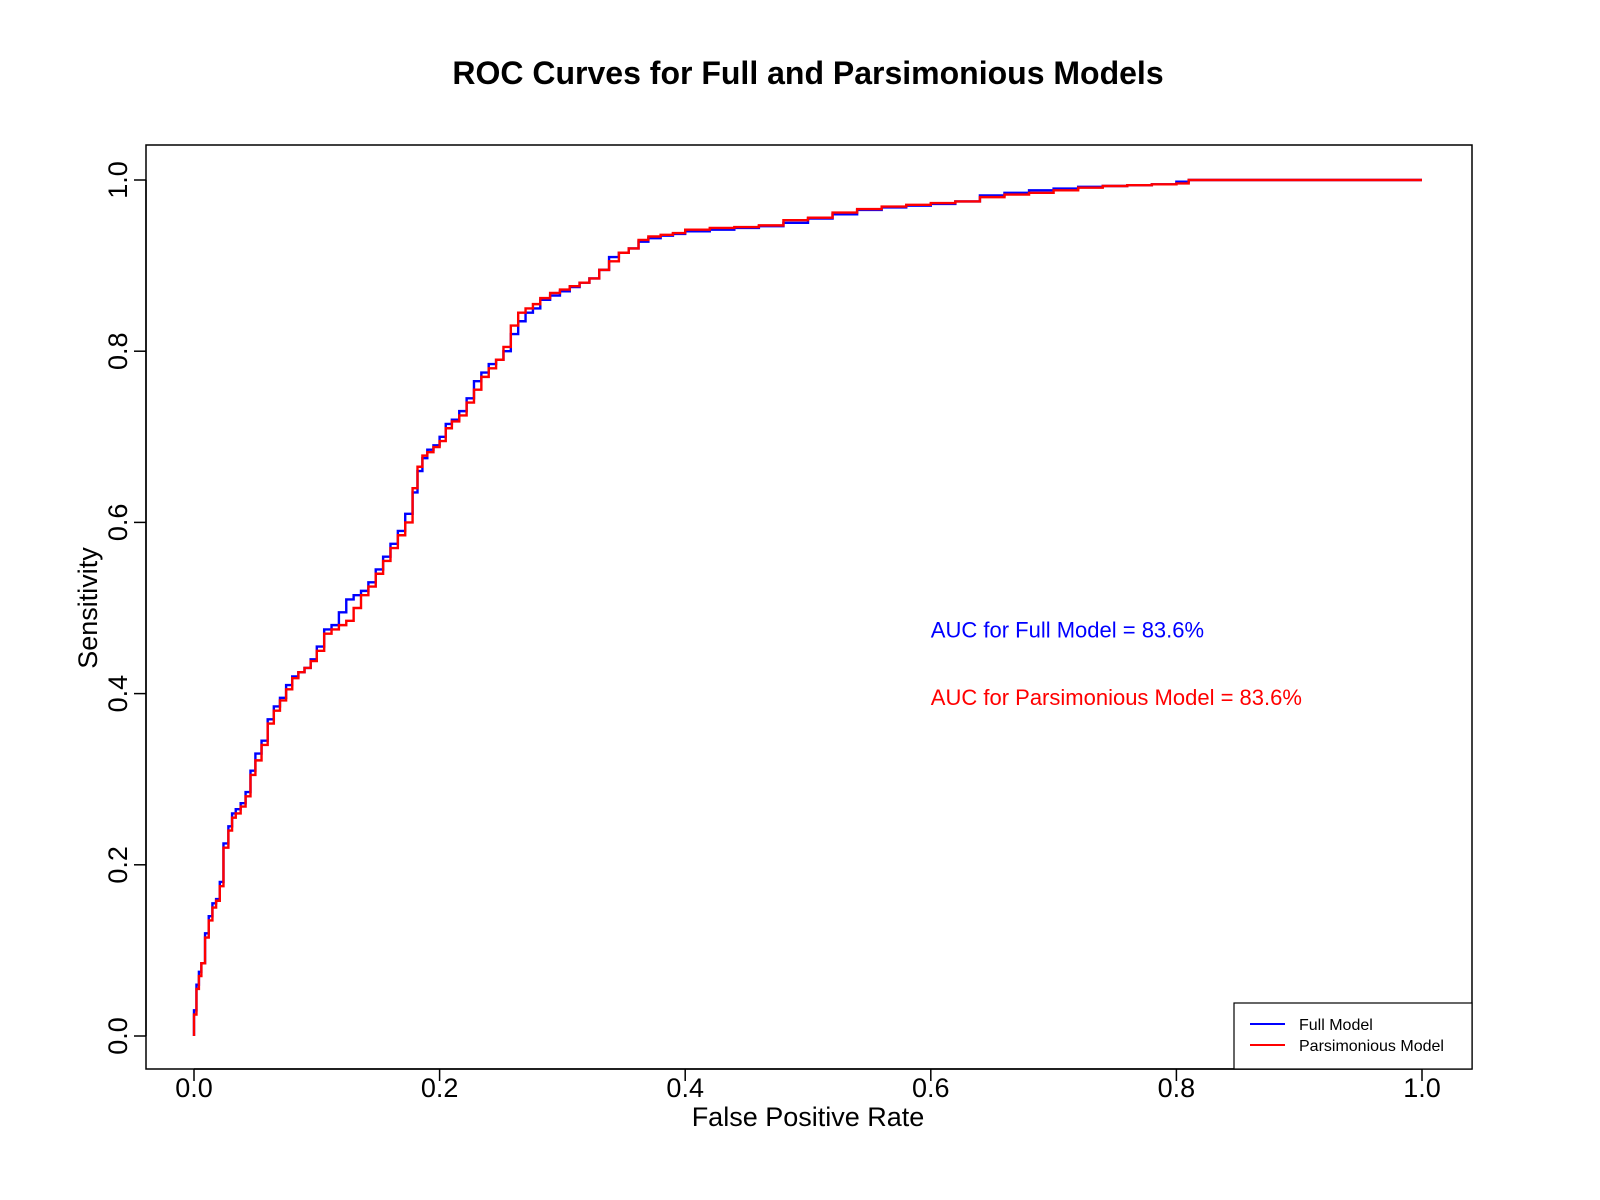 The image size is (1600, 1200). Describe the element at coordinates (1422, 1088) in the screenshot. I see `x-tick-label: 1.0` at that location.